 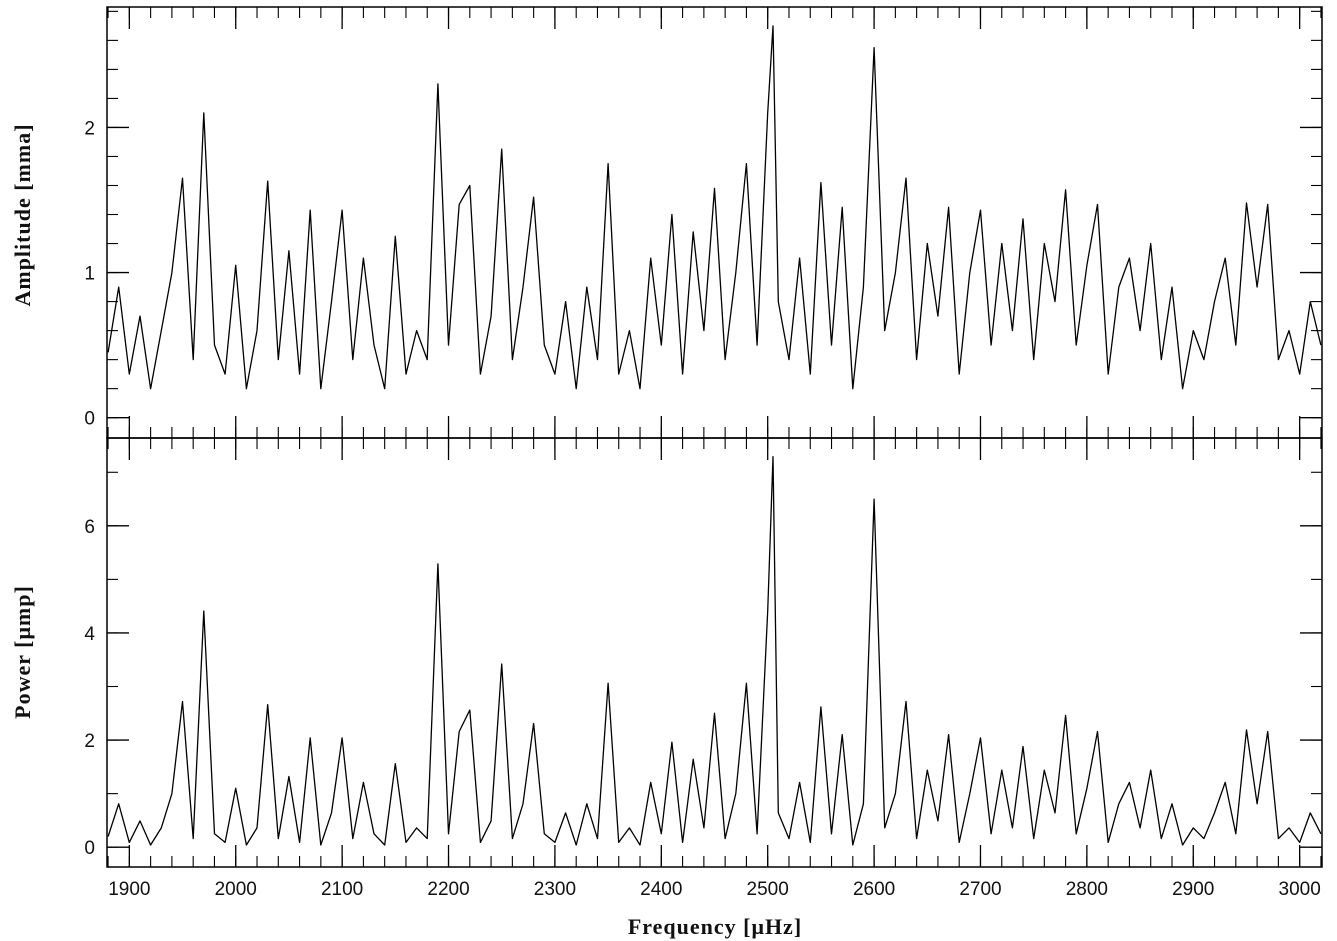 I want to click on y-tick-label: 1, so click(x=89, y=274).